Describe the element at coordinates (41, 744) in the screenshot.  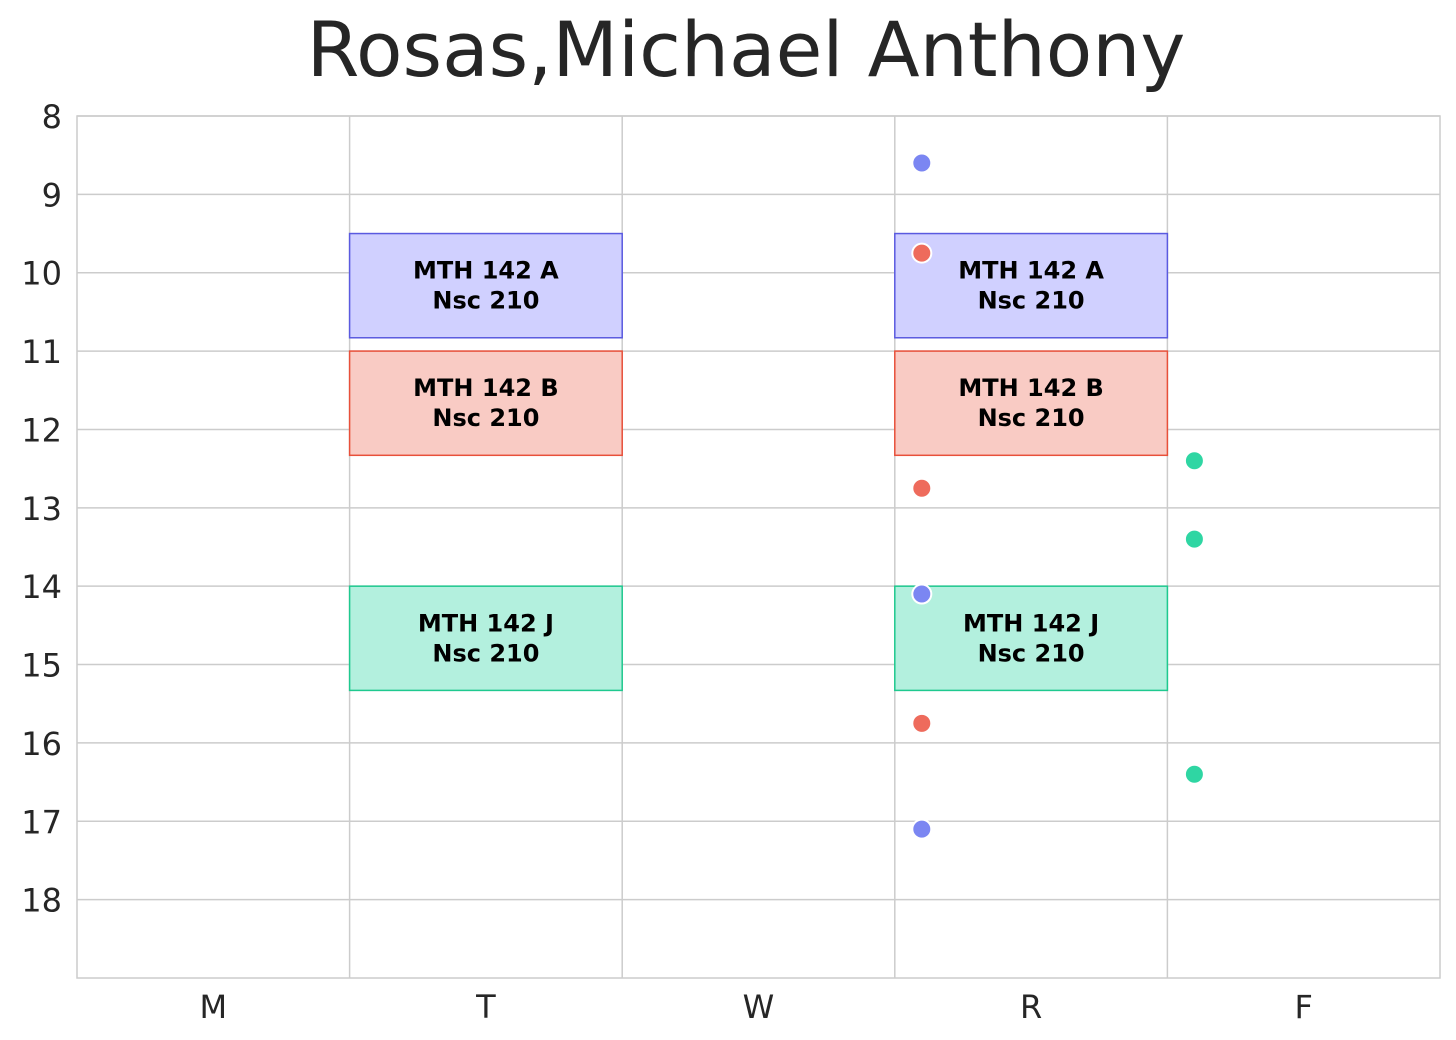
I see `y-tick-label: 16` at that location.